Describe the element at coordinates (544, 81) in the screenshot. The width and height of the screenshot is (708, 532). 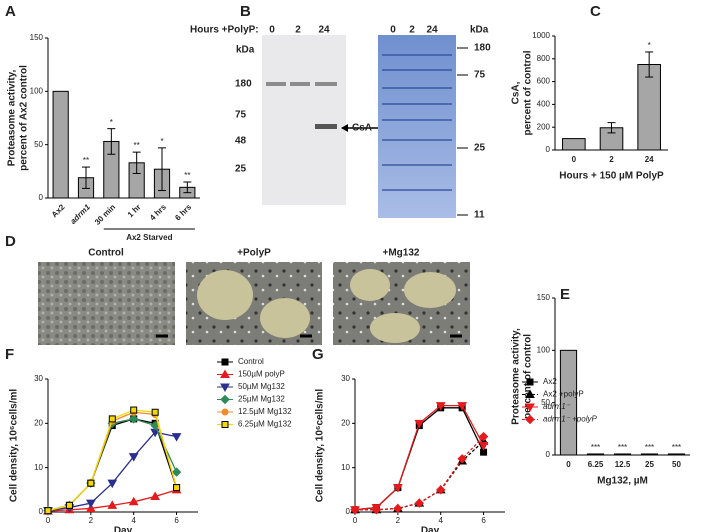
I see `y-tick-label: 600` at that location.